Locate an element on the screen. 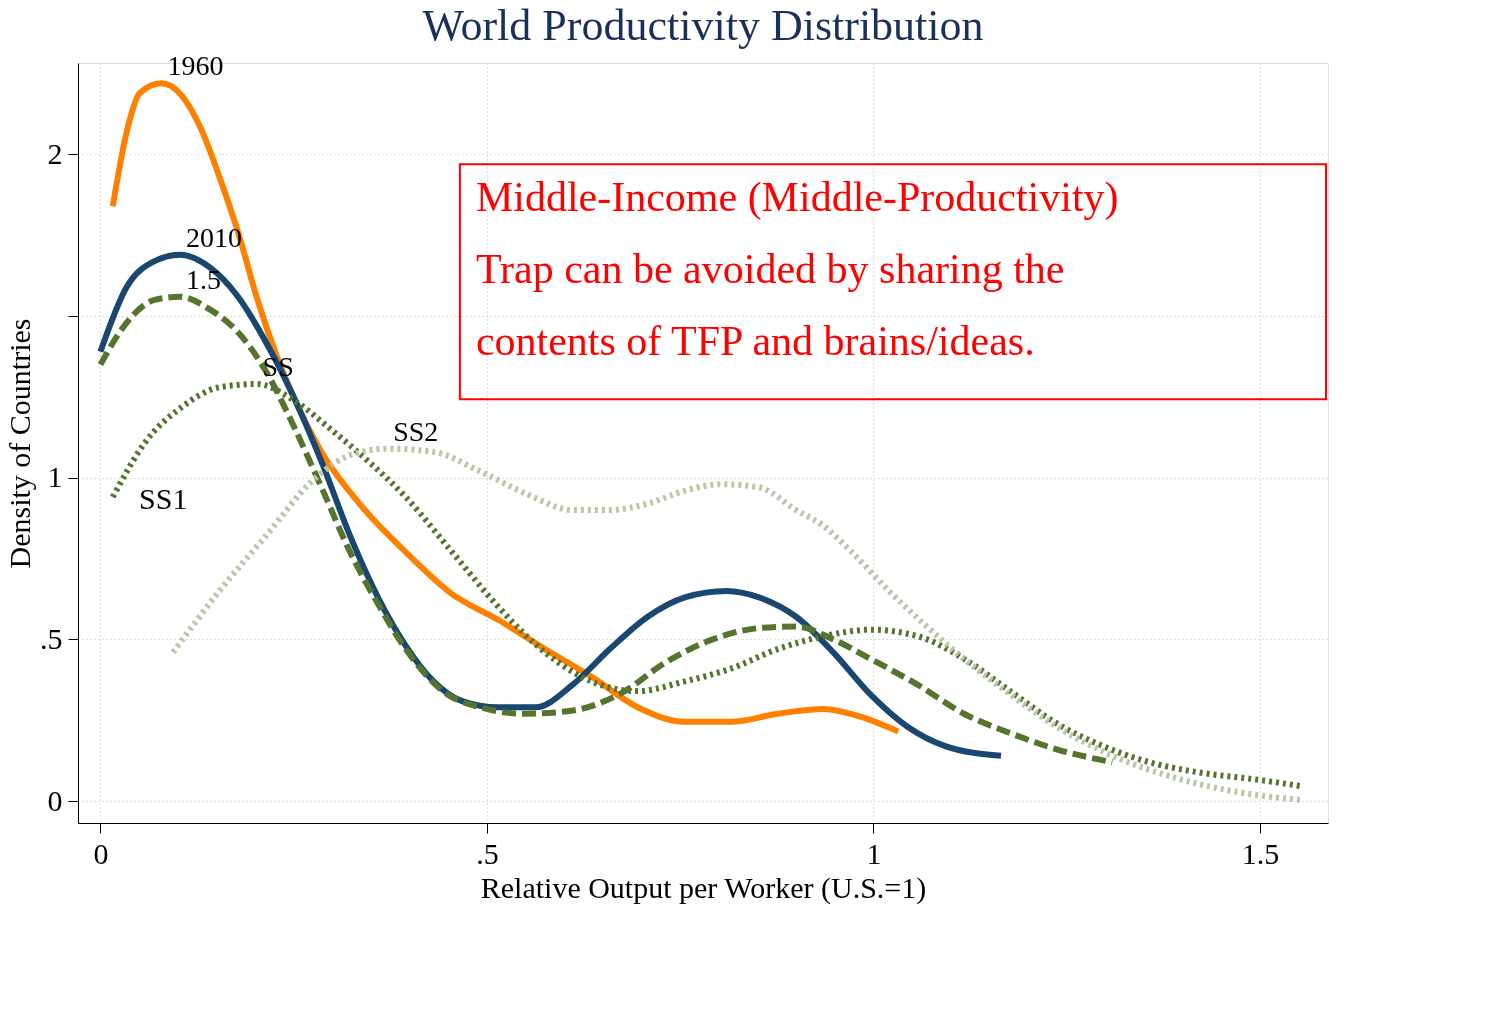 This screenshot has height=1009, width=1492. annotation: Middle-Income (Middle-Productivity) Trap can be avoided by sharing the contents of TFP and brains/ideas. is located at coordinates (797, 269).